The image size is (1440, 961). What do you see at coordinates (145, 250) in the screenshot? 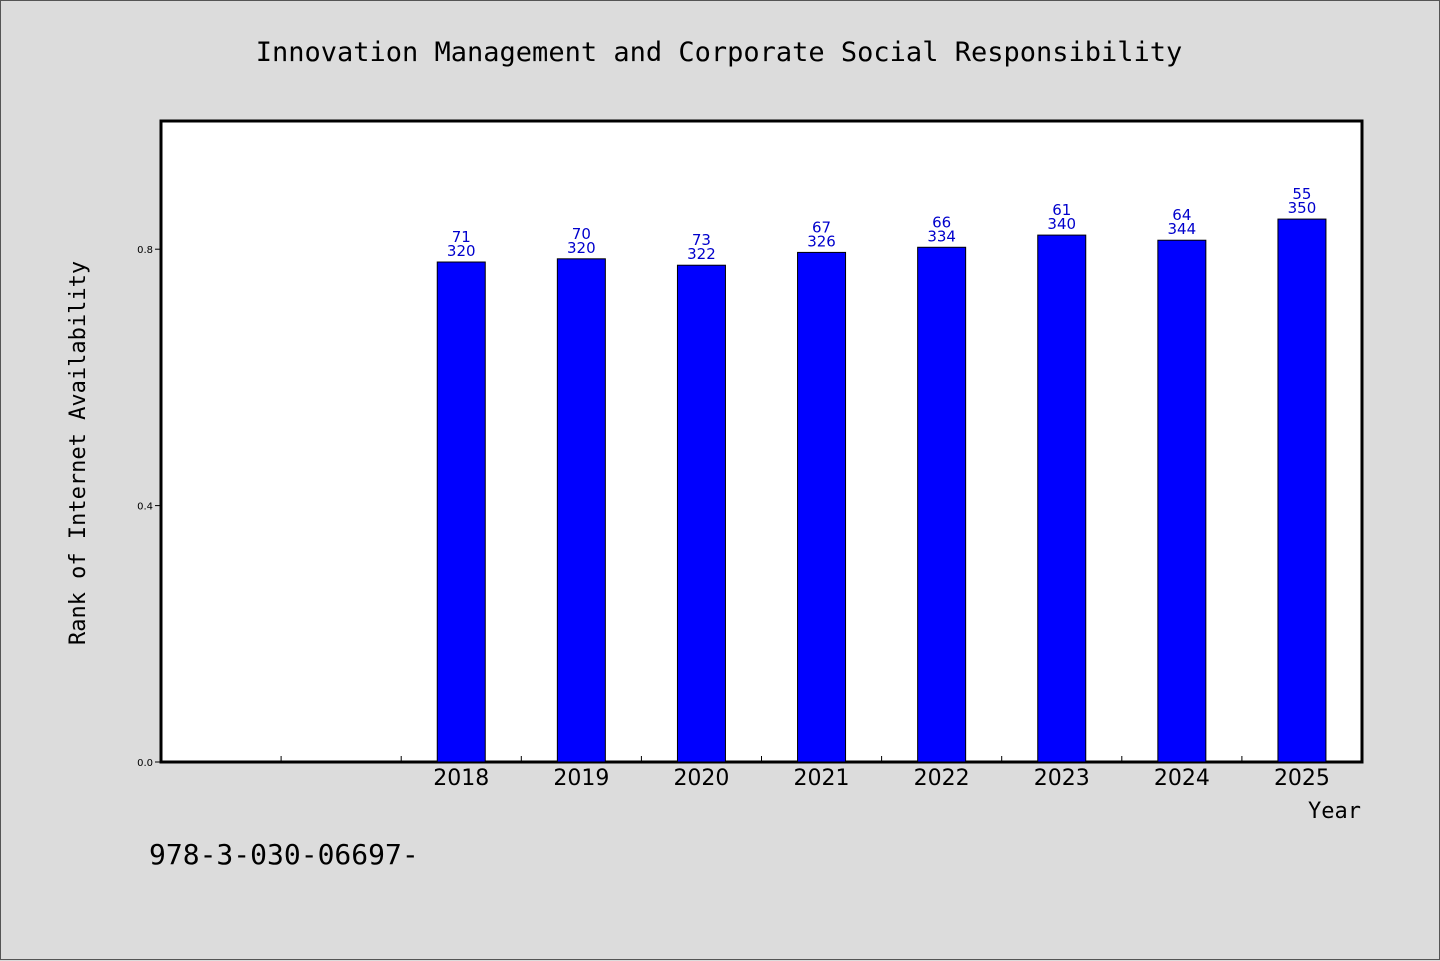
I see `y-tick-label: 0.8` at bounding box center [145, 250].